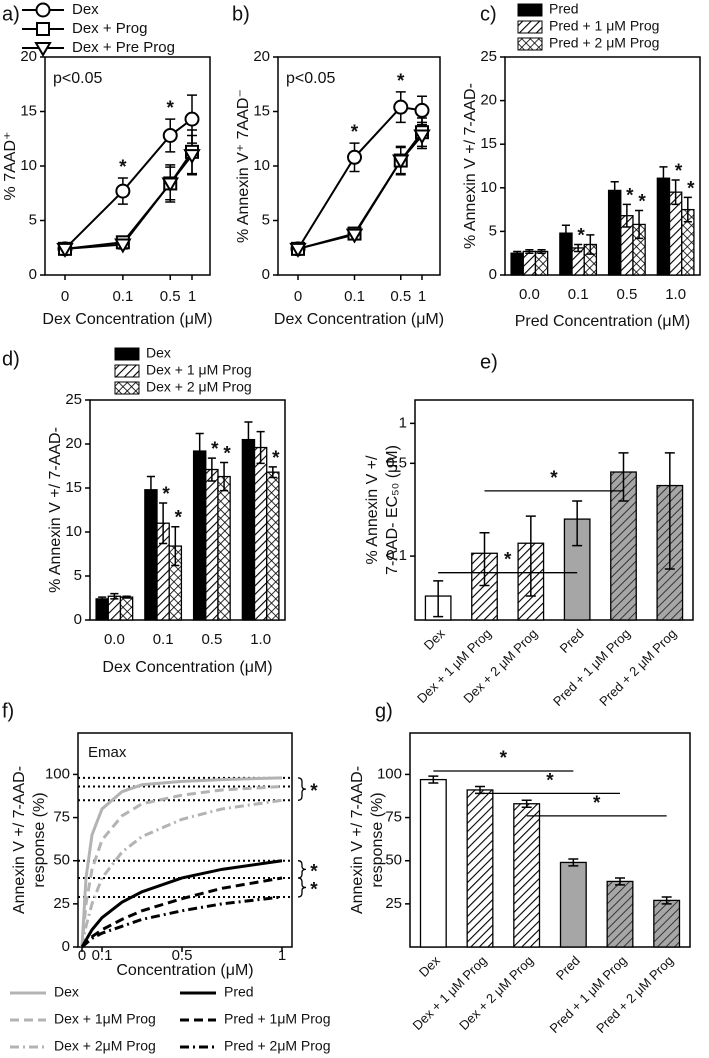  What do you see at coordinates (359, 319) in the screenshot?
I see `x-axis-label: Dex Concentration (μM)` at bounding box center [359, 319].